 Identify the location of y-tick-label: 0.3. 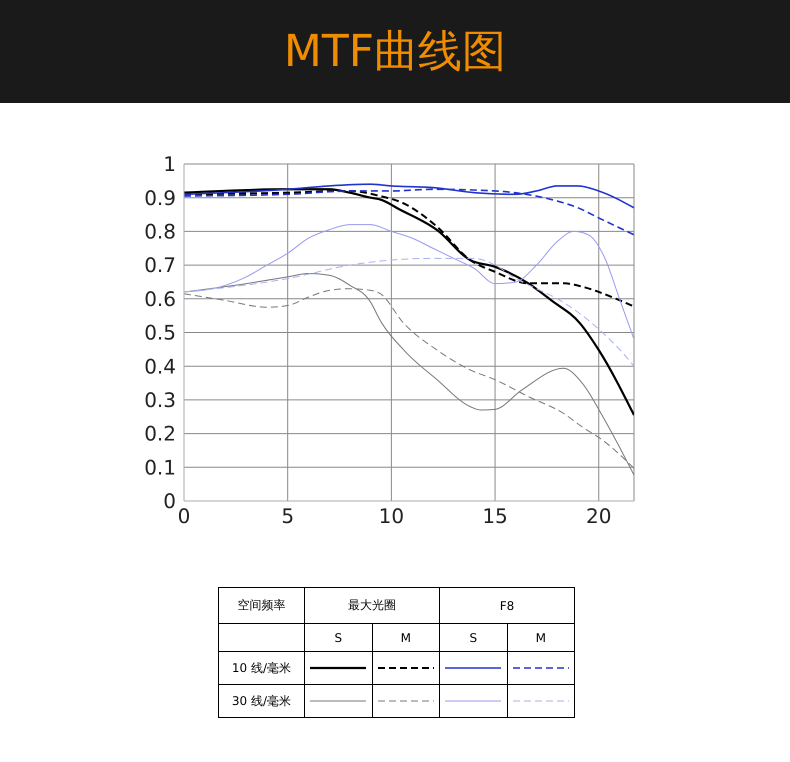
(160, 400).